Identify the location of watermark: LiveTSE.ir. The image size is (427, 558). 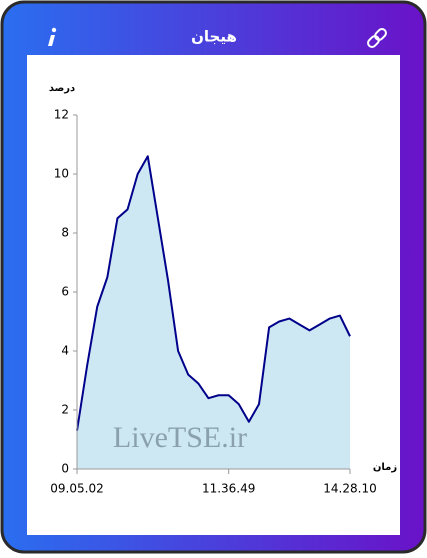
(180, 437).